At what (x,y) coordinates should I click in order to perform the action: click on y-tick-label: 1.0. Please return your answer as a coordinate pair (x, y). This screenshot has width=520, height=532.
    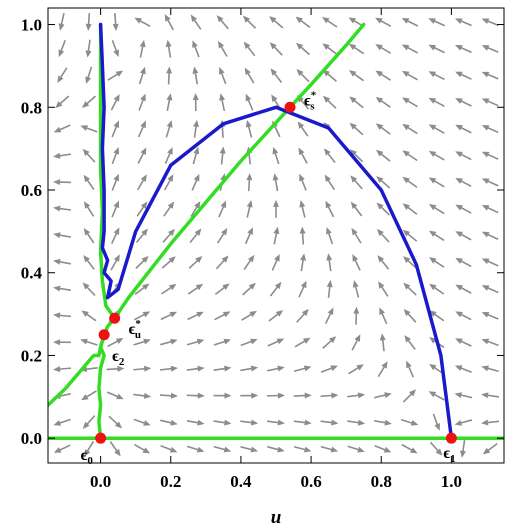
    Looking at the image, I should click on (31, 25).